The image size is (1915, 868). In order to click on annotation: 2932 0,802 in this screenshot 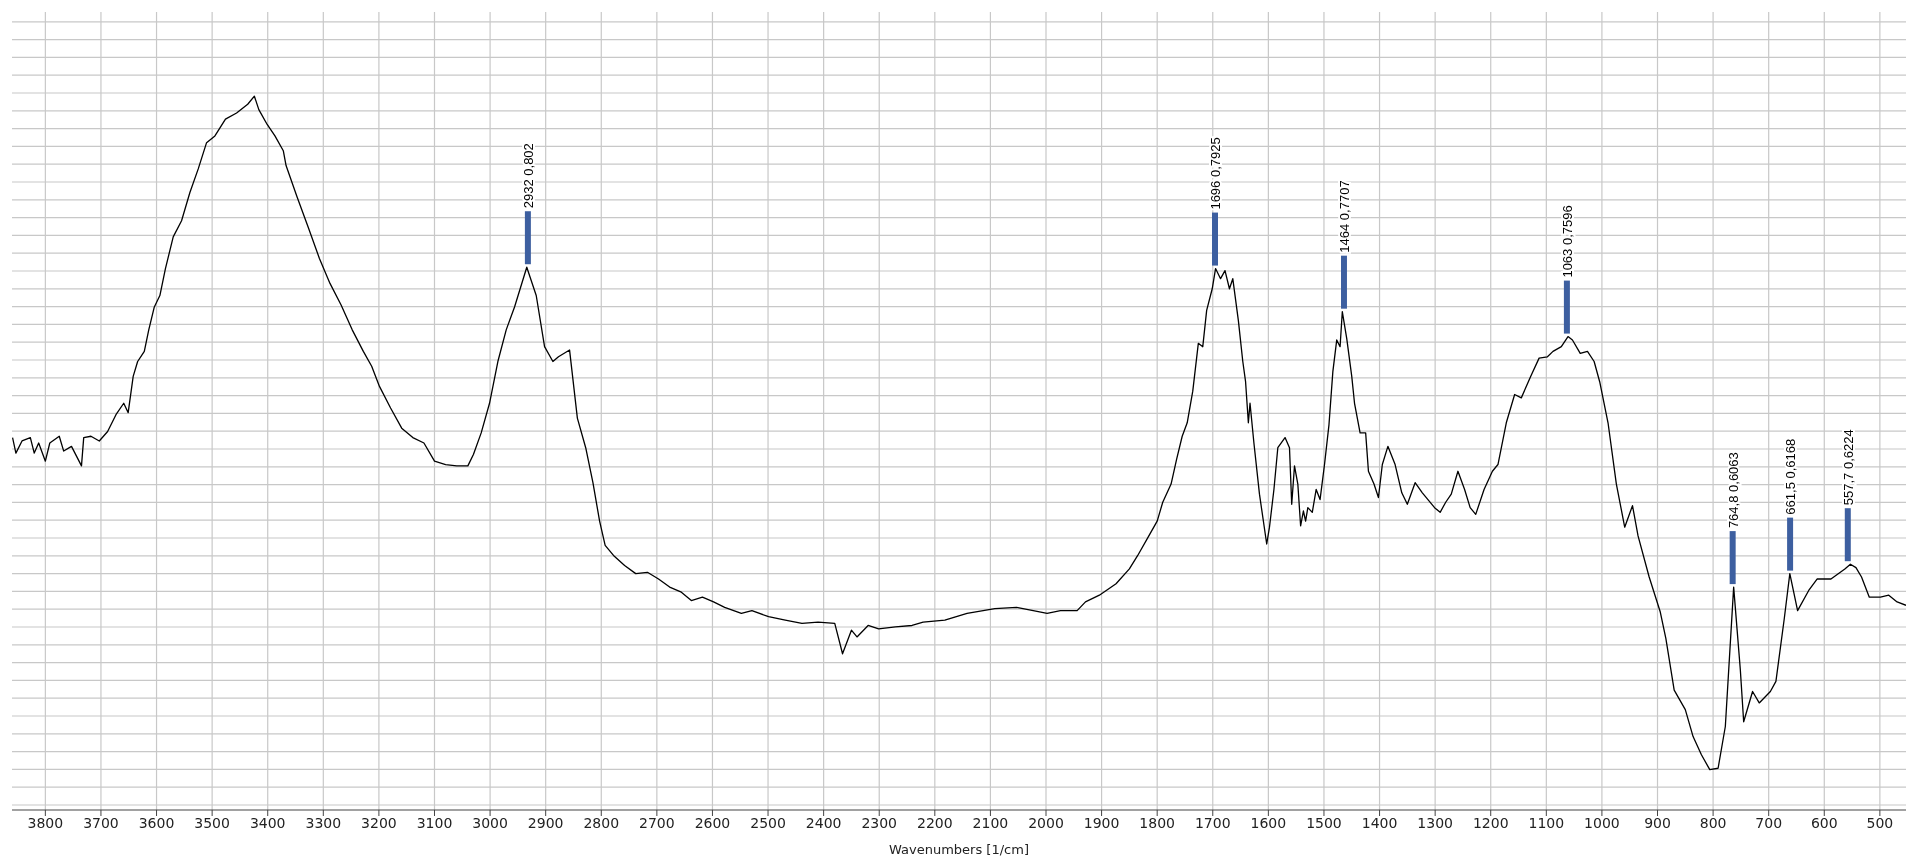, I will do `click(528, 176)`.